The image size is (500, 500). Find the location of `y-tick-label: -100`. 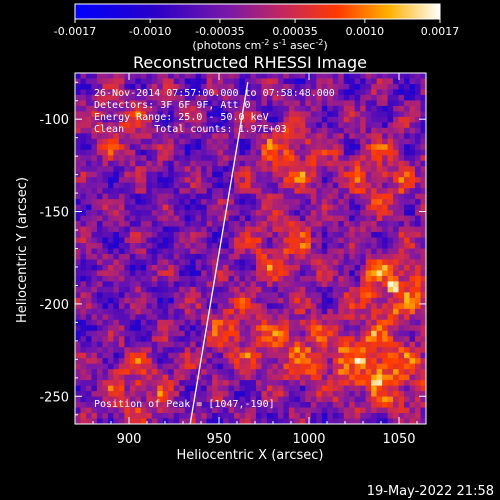

y-tick-label: -100 is located at coordinates (54, 120).